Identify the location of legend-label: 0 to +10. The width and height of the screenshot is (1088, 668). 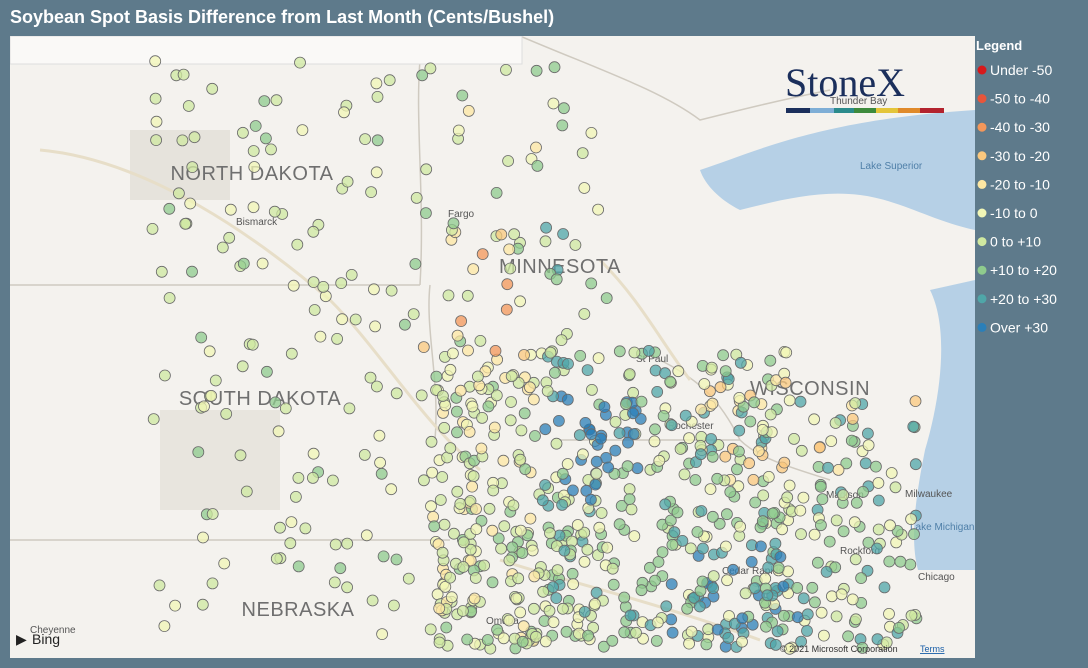
(1015, 242).